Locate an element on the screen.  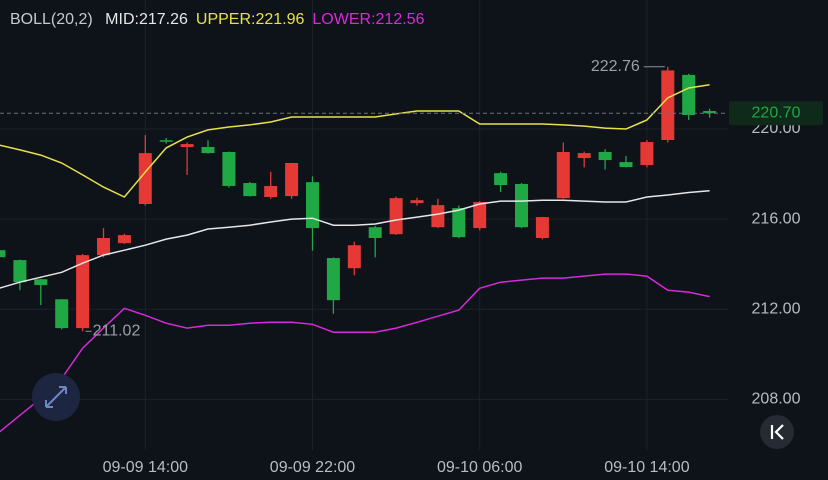
x-tick-label: 09-09 14:00 is located at coordinates (146, 467).